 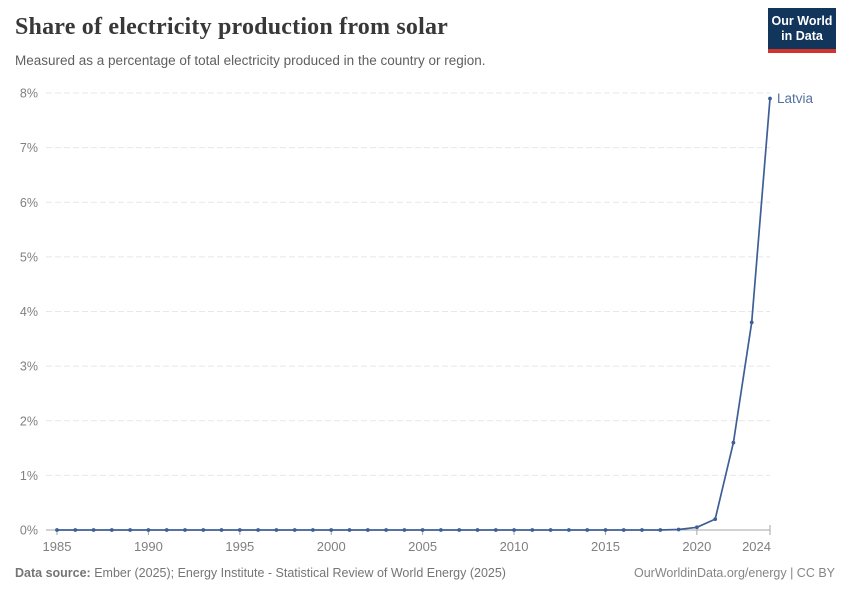 I want to click on owid-logo: Our World in Data, so click(x=802, y=30).